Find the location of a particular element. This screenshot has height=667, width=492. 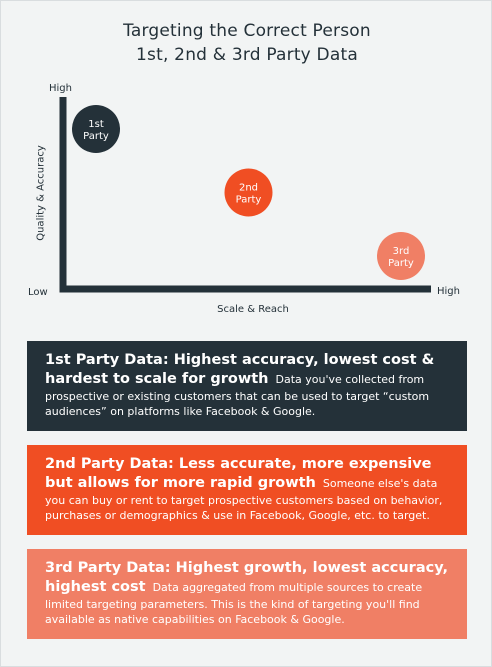

page-title: Targeting the Correct Person is located at coordinates (247, 31).